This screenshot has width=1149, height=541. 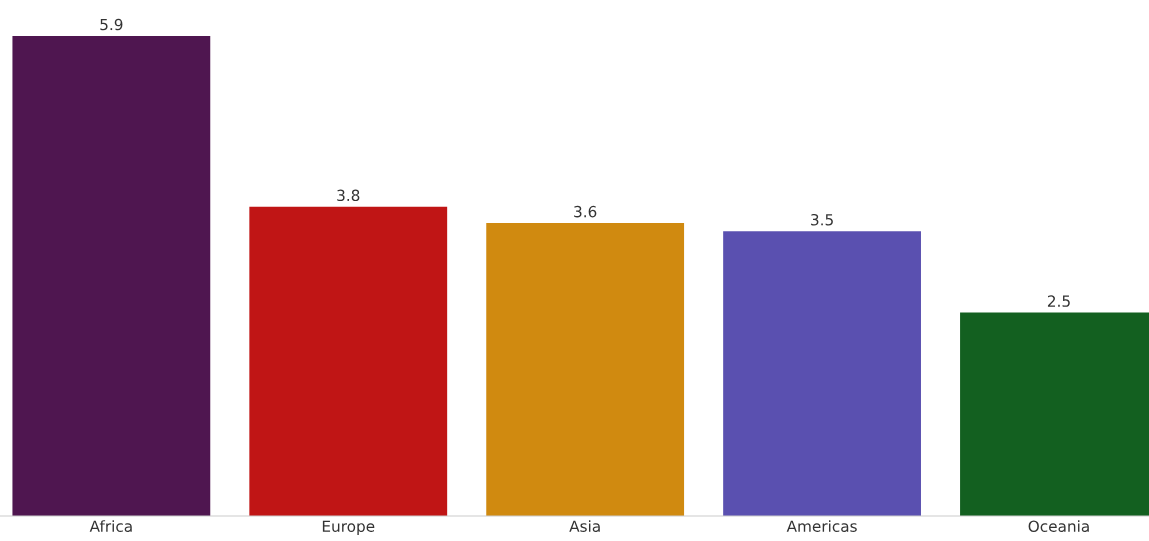 I want to click on x-tick-label: Asia, so click(x=584, y=526).